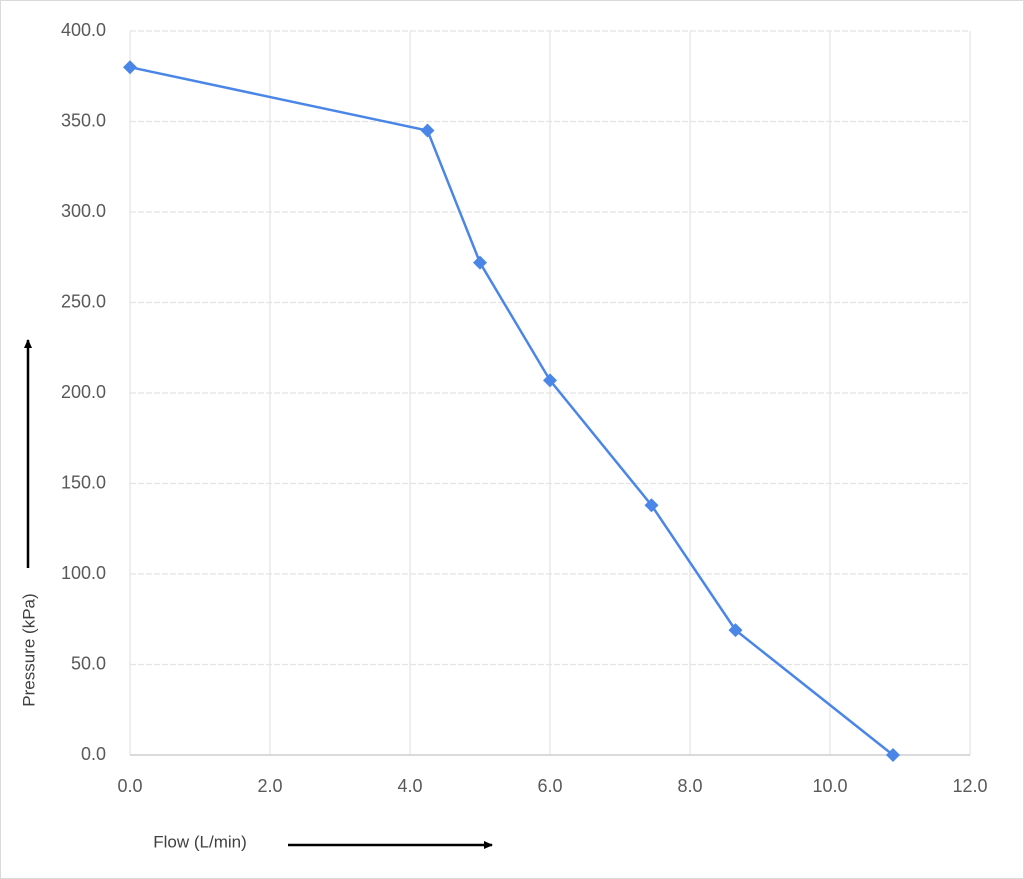  What do you see at coordinates (83, 392) in the screenshot?
I see `y-tick-label: 200.0` at bounding box center [83, 392].